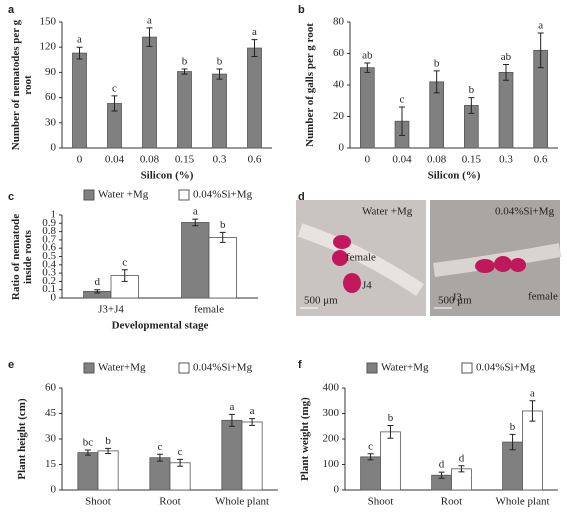 Image resolution: width=567 pixels, height=516 pixels. I want to click on y-tick-label: 45, so click(51, 413).